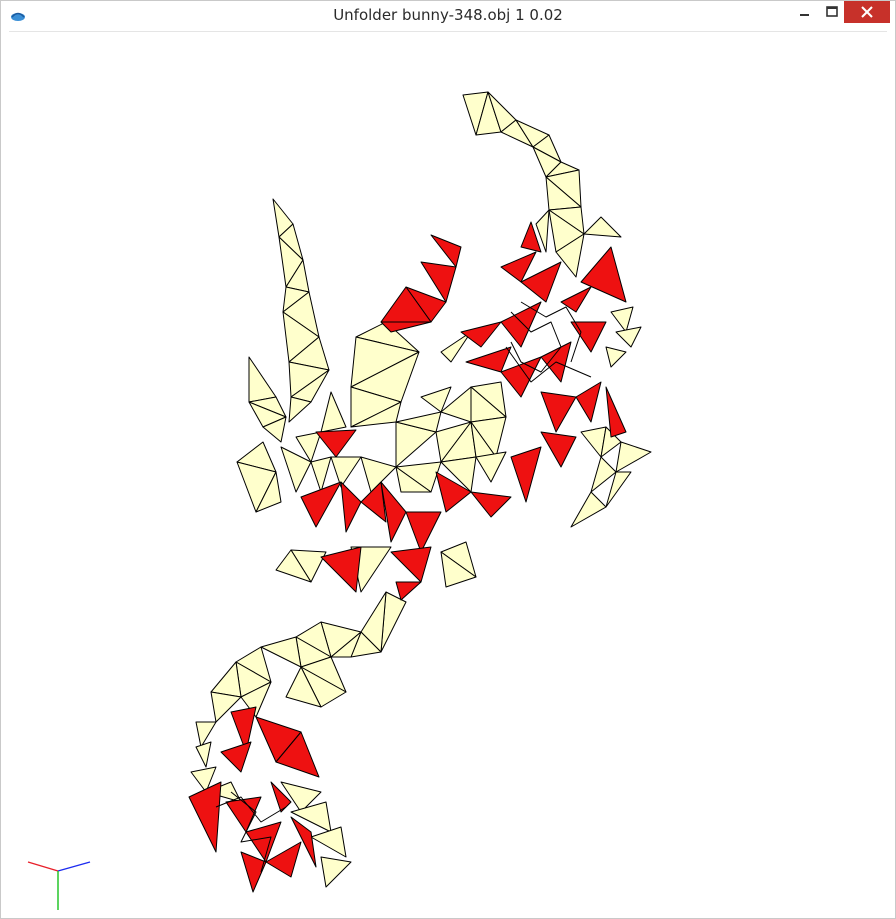 This screenshot has height=919, width=896. I want to click on window-title: Unfolder bunny-348.obj 1 0.02, so click(448, 15).